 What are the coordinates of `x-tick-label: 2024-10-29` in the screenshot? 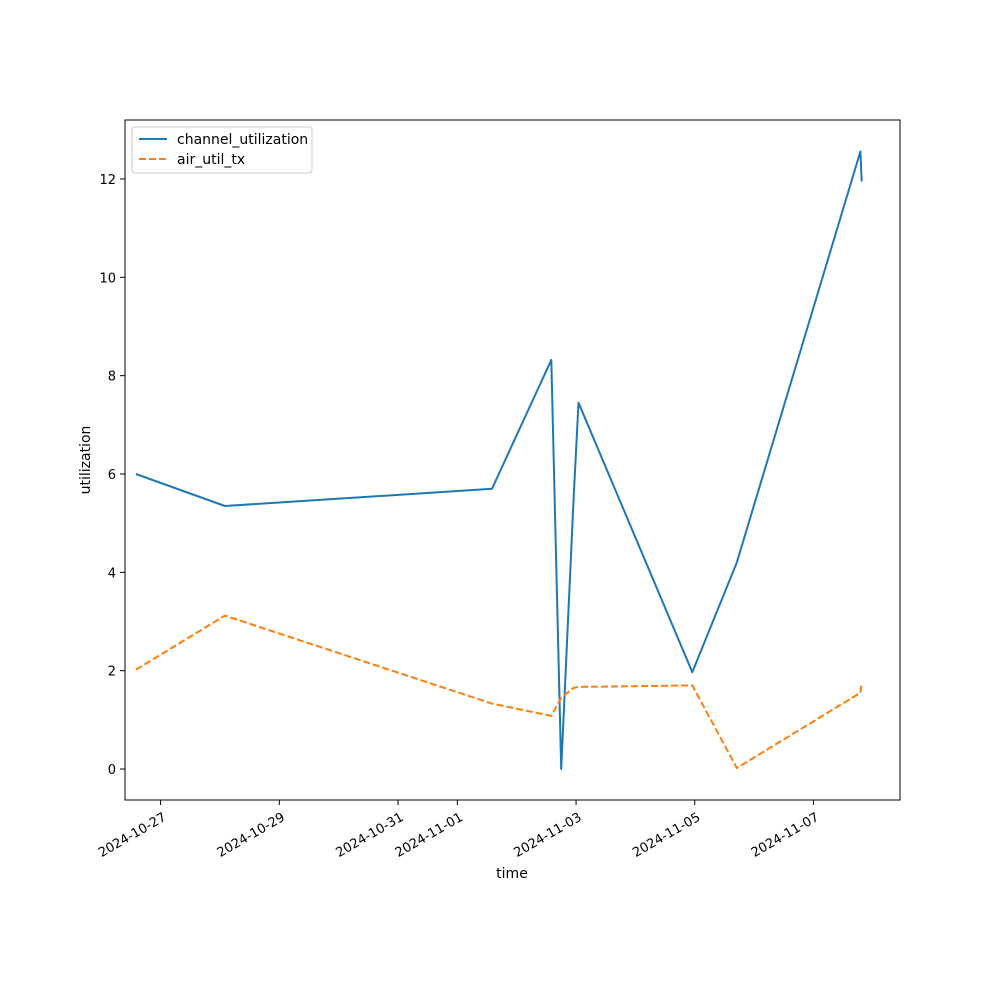 It's located at (251, 835).